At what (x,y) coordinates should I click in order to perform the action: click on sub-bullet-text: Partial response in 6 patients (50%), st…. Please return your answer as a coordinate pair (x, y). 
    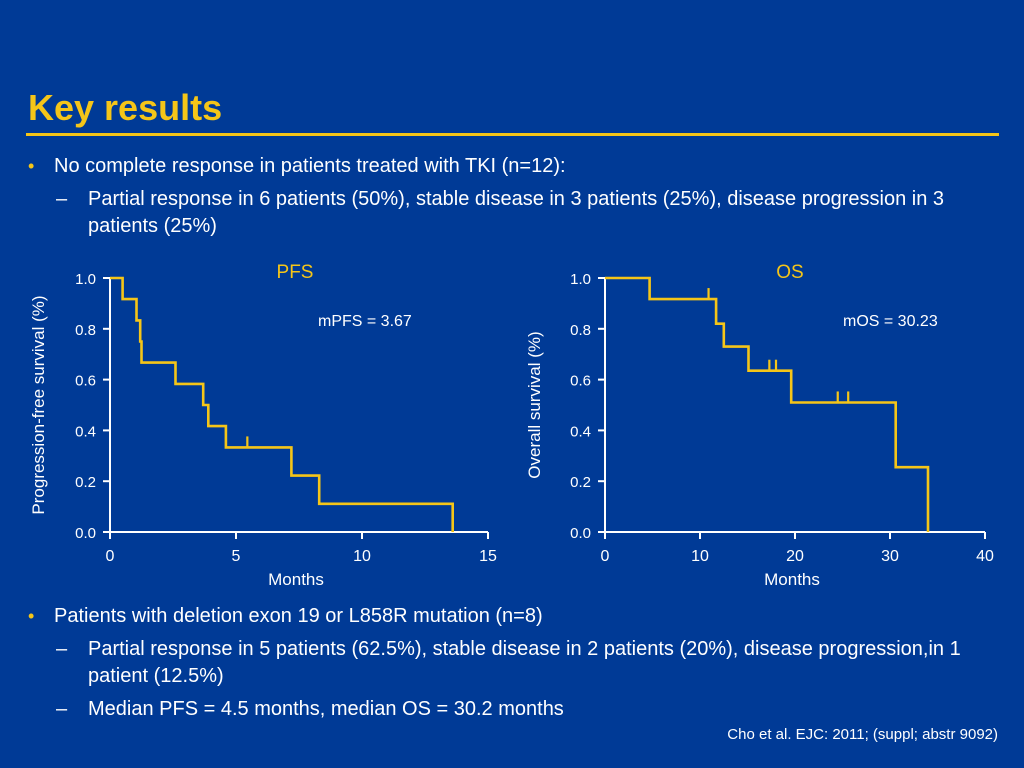
    Looking at the image, I should click on (516, 212).